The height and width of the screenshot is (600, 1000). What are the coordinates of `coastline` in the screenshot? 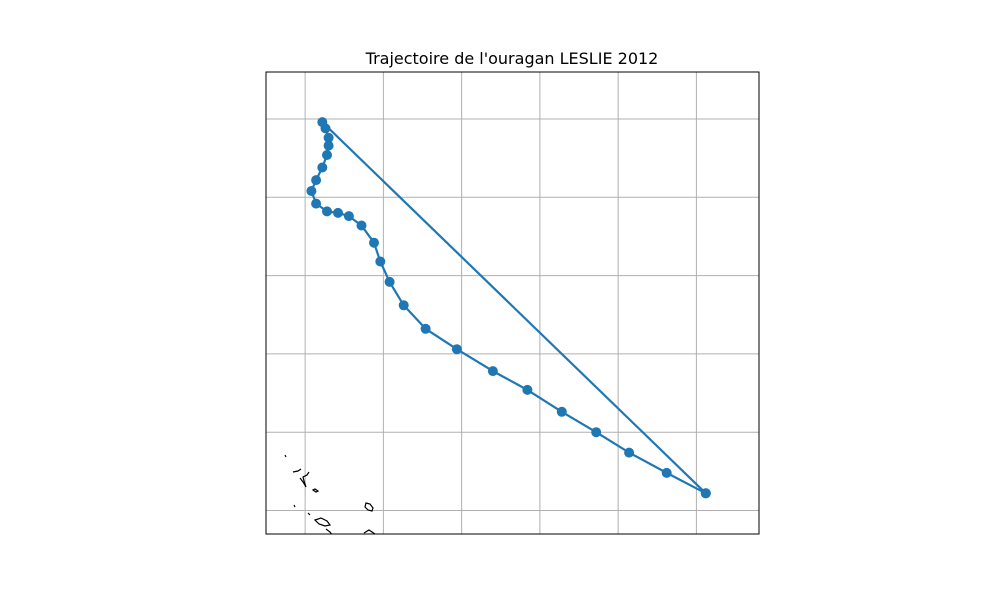 It's located at (330, 494).